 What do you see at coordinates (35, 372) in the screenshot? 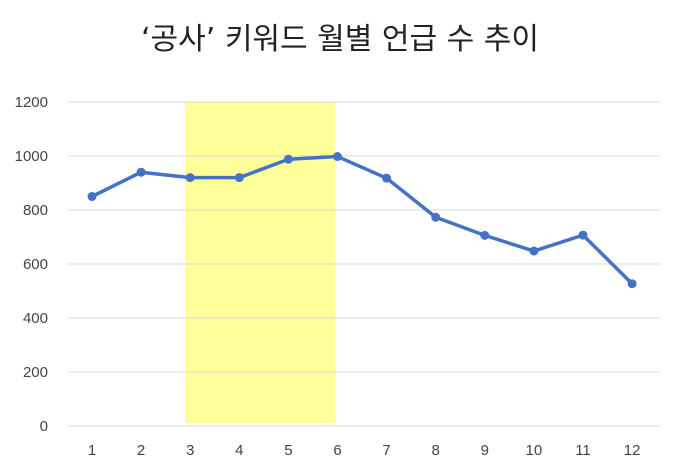
I see `y-tick-label: 200` at bounding box center [35, 372].